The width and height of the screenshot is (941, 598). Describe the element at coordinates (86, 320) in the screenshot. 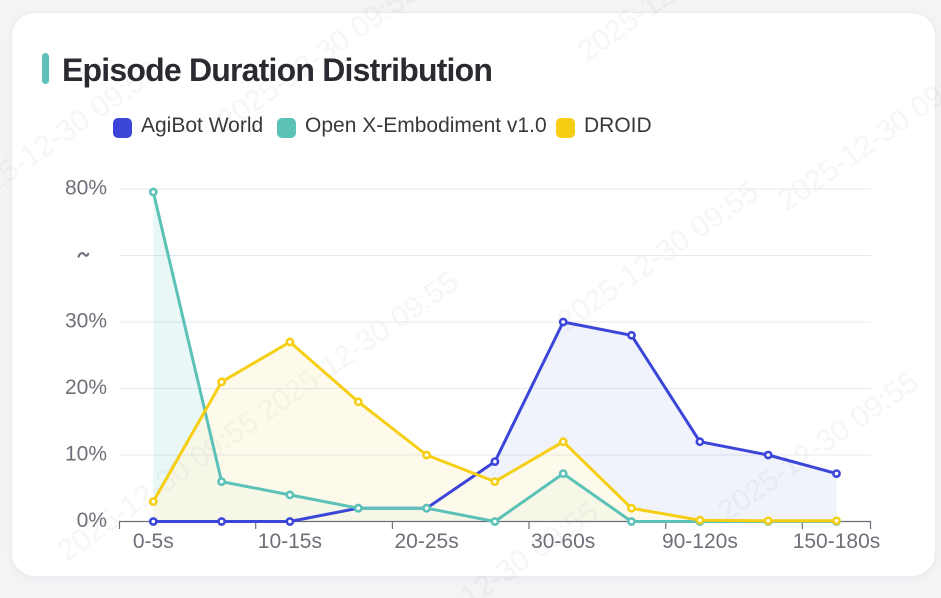

I see `svg-text: 30%` at that location.